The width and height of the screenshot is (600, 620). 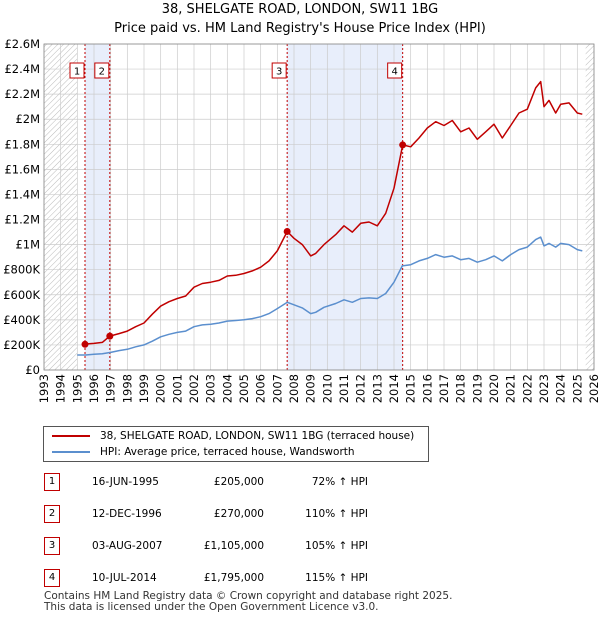 What do you see at coordinates (21, 270) in the screenshot?
I see `y-tick-label: £800K` at bounding box center [21, 270].